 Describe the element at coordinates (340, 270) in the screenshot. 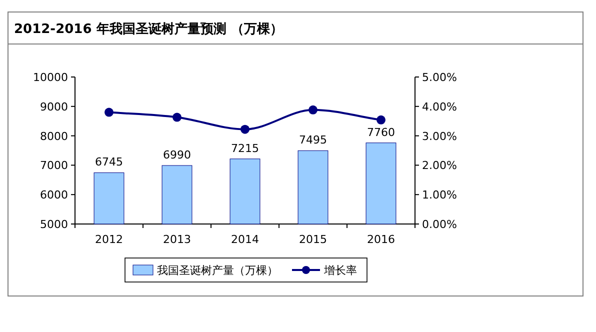

I see `legend-label: 增长率` at that location.